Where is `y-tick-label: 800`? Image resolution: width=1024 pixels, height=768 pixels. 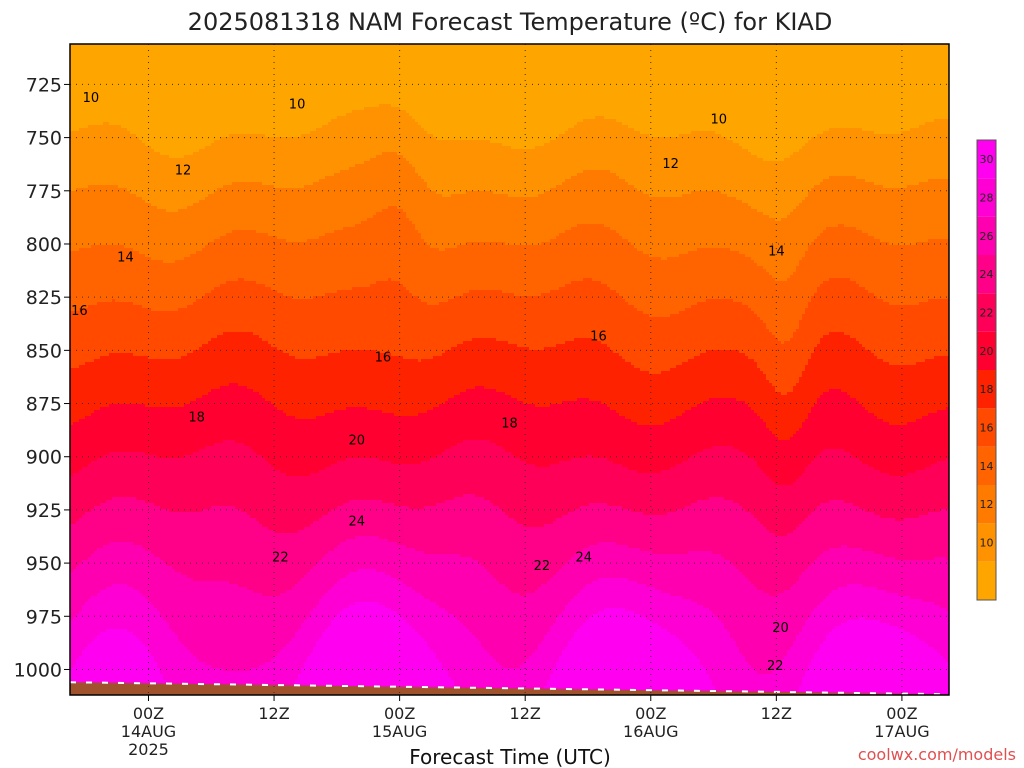 y-tick-label: 800 is located at coordinates (44, 245).